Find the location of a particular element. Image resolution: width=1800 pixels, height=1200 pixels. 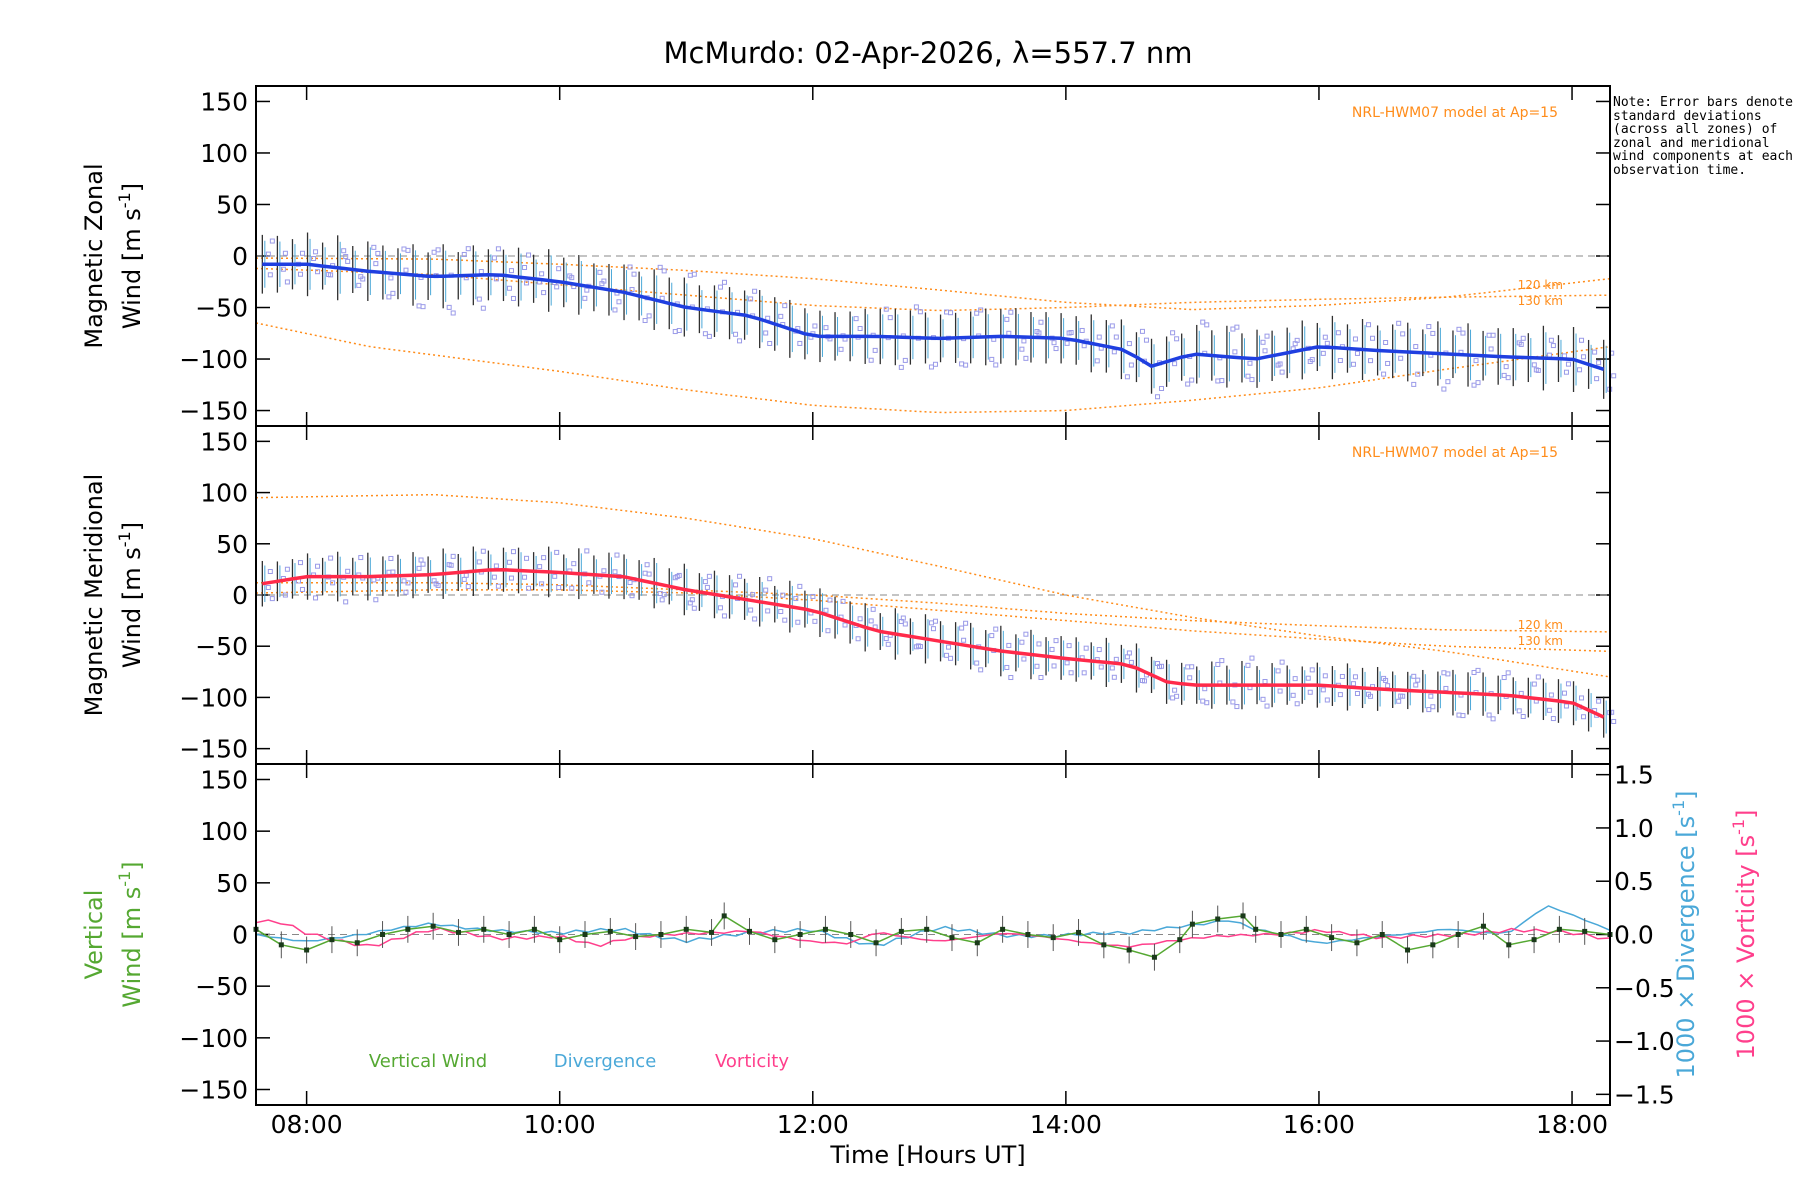

y-axis-label-1: Magnetic Zonal is located at coordinates (94, 255).